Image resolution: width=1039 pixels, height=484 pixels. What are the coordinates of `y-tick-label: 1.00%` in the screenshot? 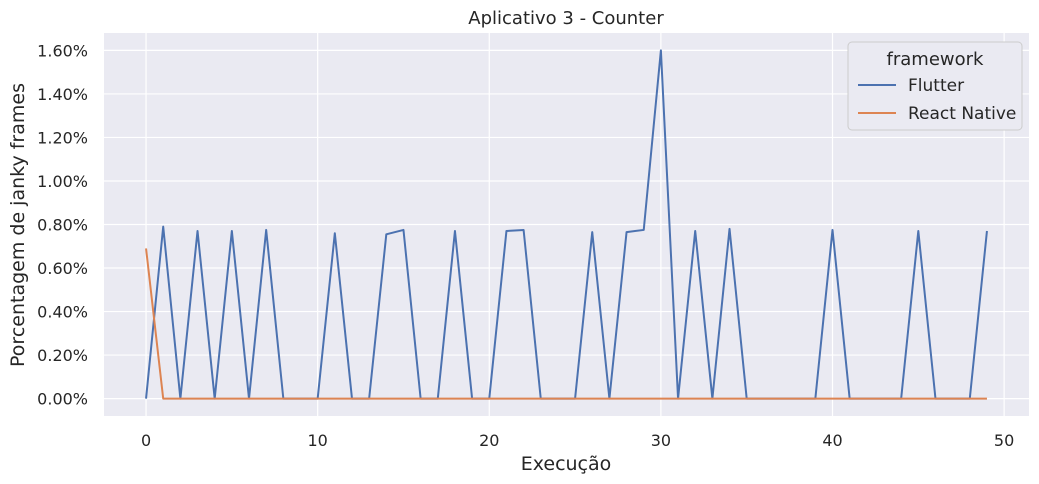 It's located at (62, 181).